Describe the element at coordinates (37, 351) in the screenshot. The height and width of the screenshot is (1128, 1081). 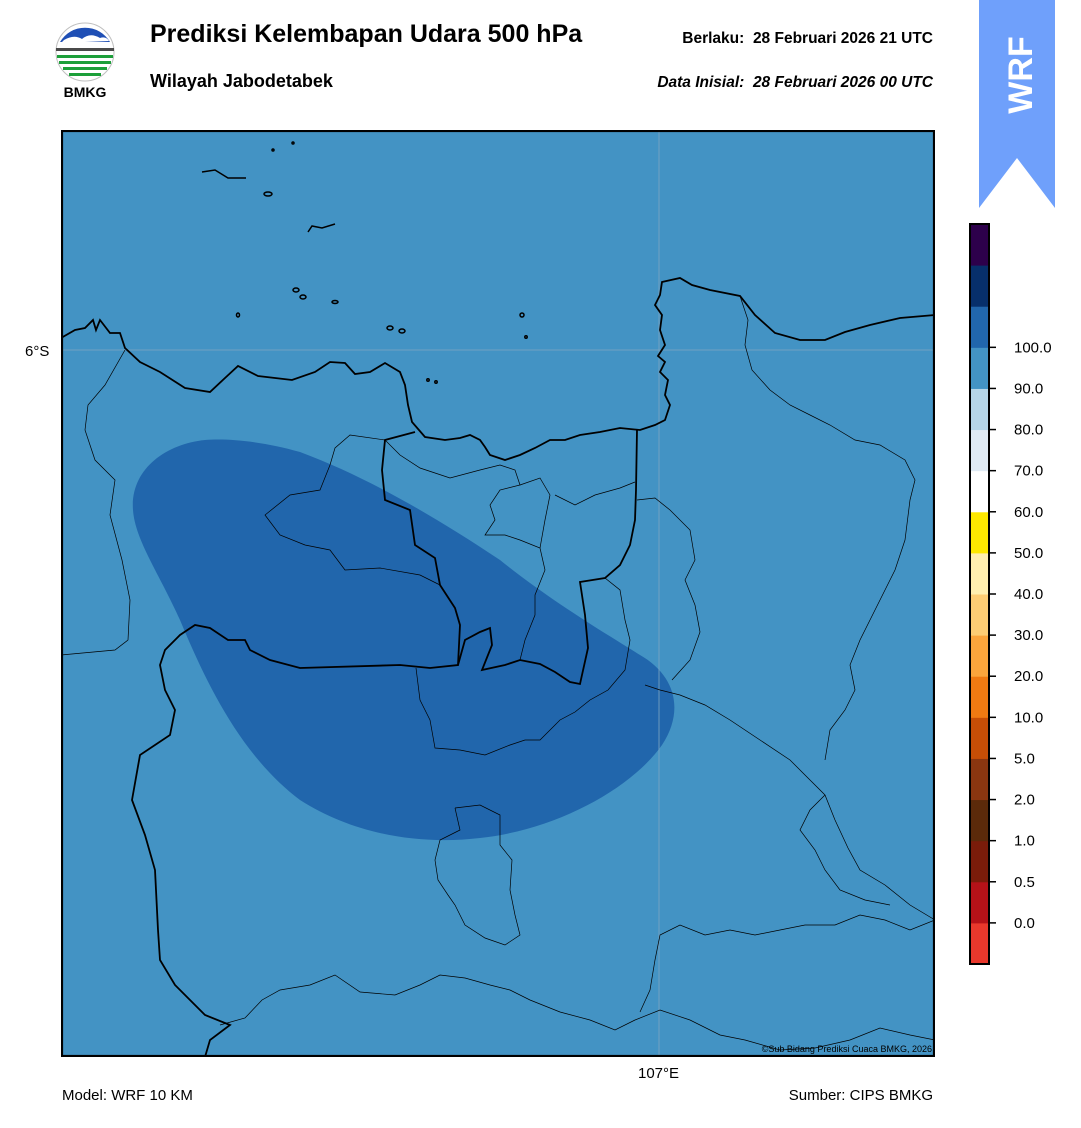
I see `latitude-label: 6°S` at that location.